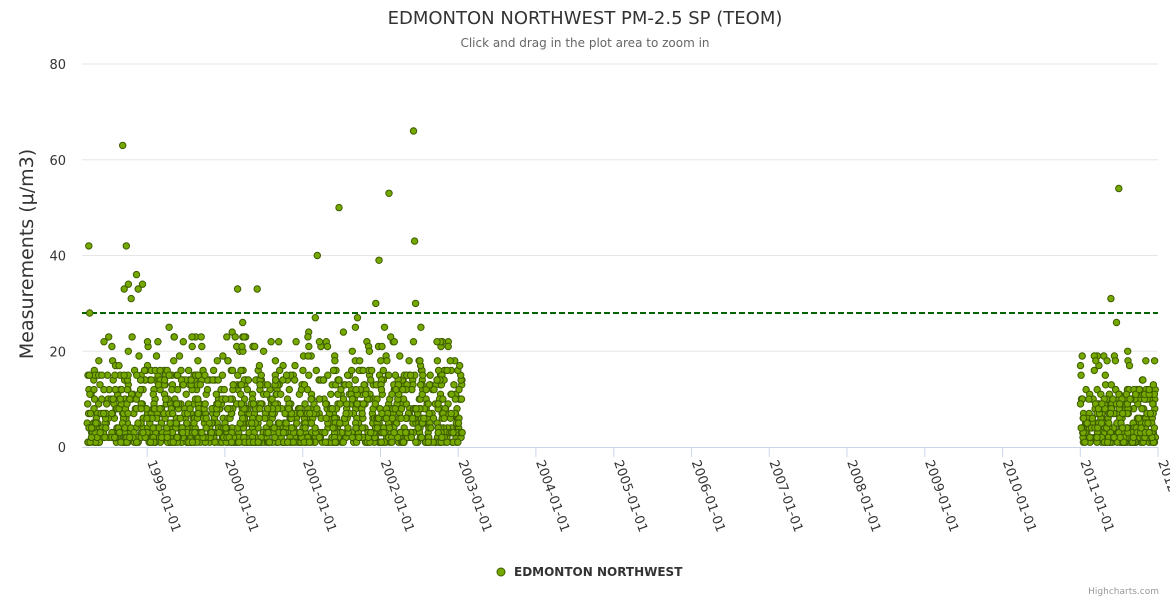 The width and height of the screenshot is (1170, 600). Describe the element at coordinates (589, 572) in the screenshot. I see `legend: EDMONTON NORTHWEST` at that location.